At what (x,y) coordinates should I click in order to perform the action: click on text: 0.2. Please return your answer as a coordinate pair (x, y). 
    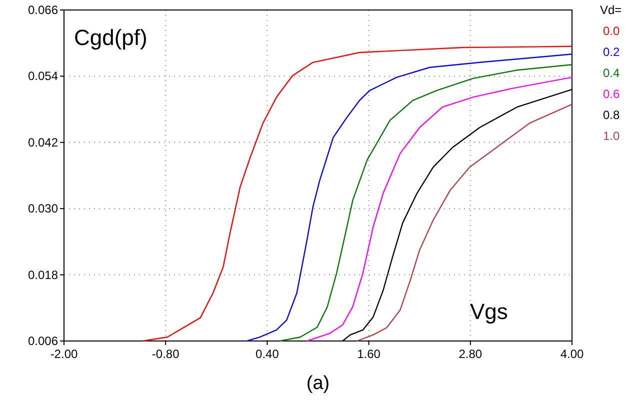
    Looking at the image, I should click on (611, 52).